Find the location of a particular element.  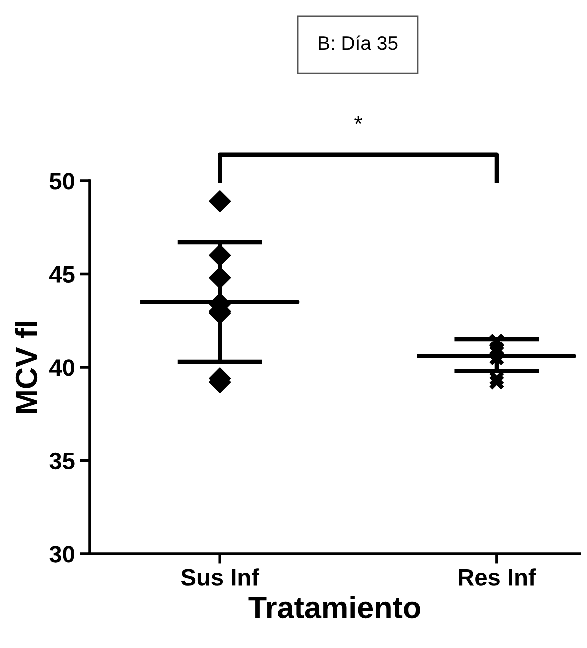

y-tick-label: 40 is located at coordinates (62, 368).